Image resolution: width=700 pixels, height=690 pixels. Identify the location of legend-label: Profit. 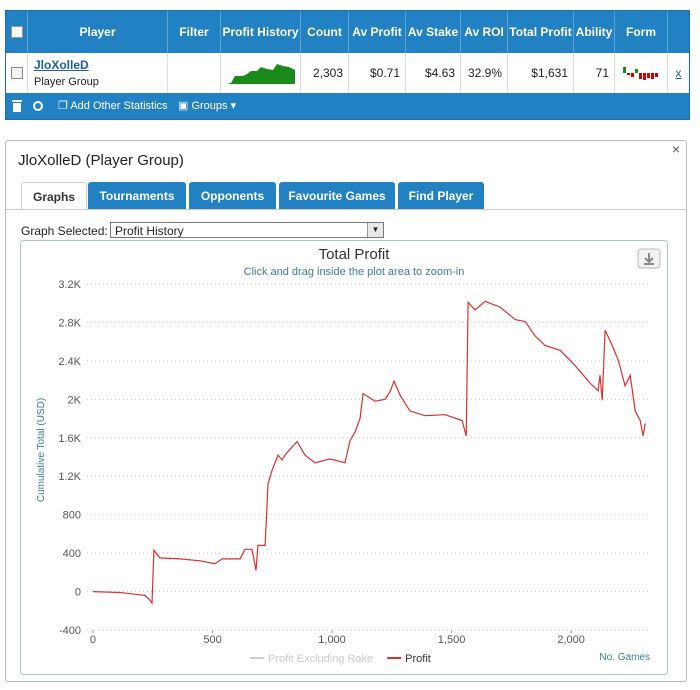
(418, 659).